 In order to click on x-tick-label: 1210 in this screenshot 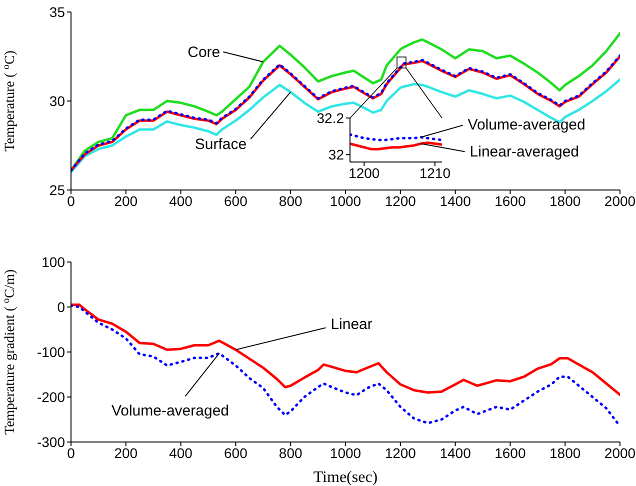, I will do `click(435, 172)`.